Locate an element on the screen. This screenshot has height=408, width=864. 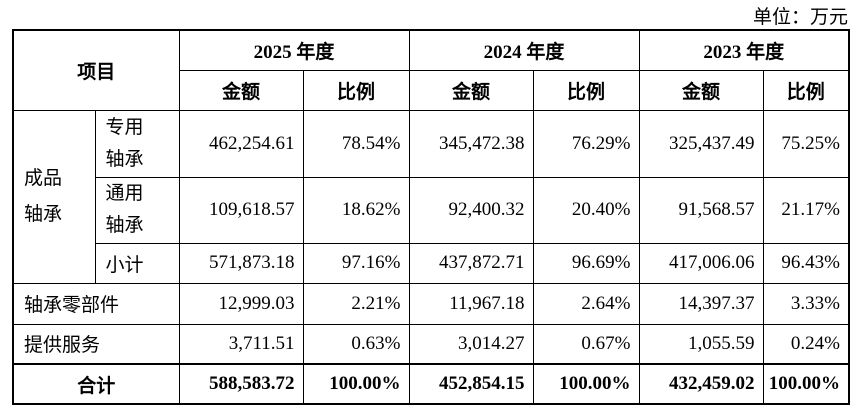
unit-label: 单位：万元 is located at coordinates (800, 17).